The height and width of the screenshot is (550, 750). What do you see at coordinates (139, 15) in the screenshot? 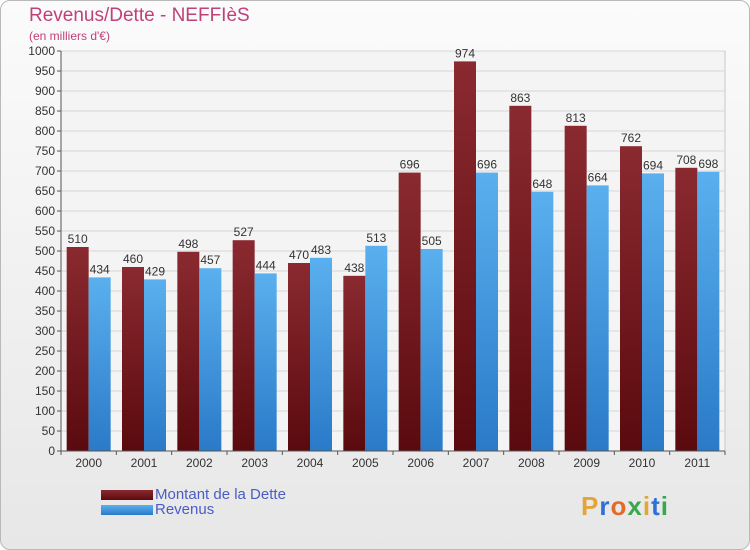
I see `chart-title: Revenus/Dette - NEFFIèS` at bounding box center [139, 15].